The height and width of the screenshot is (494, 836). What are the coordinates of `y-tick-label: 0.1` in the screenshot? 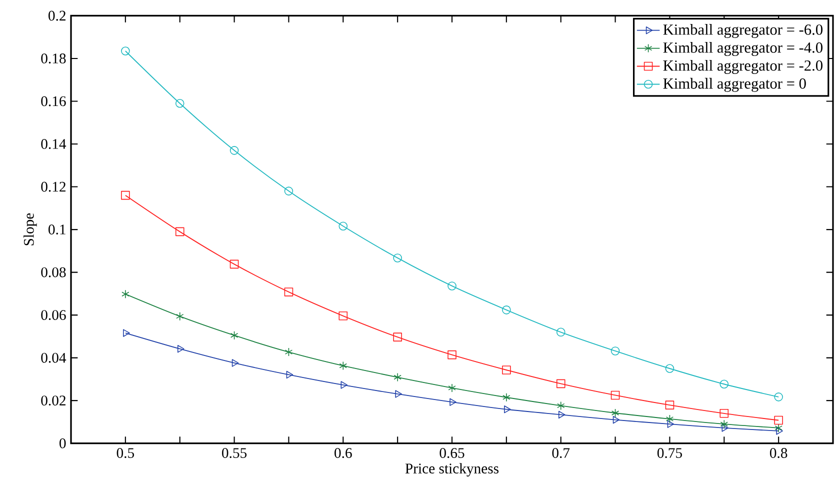 It's located at (57, 229).